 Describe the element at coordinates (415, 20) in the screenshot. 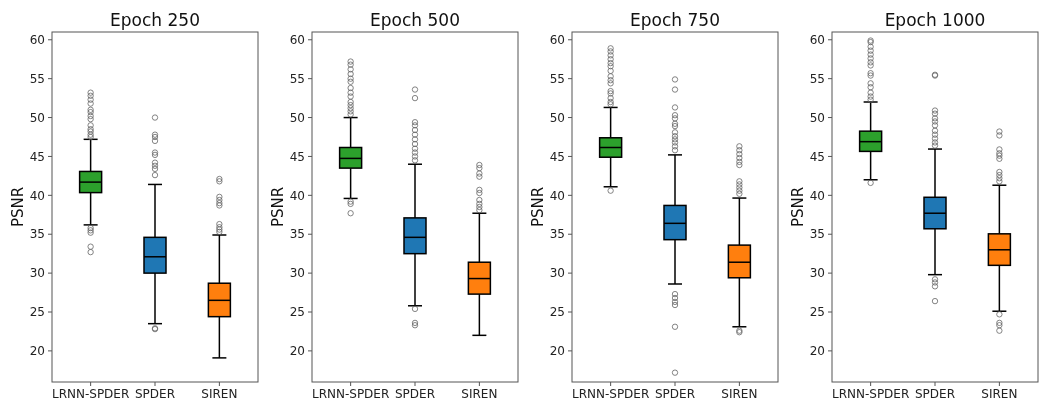

I see `chart-title: Epoch 500` at that location.